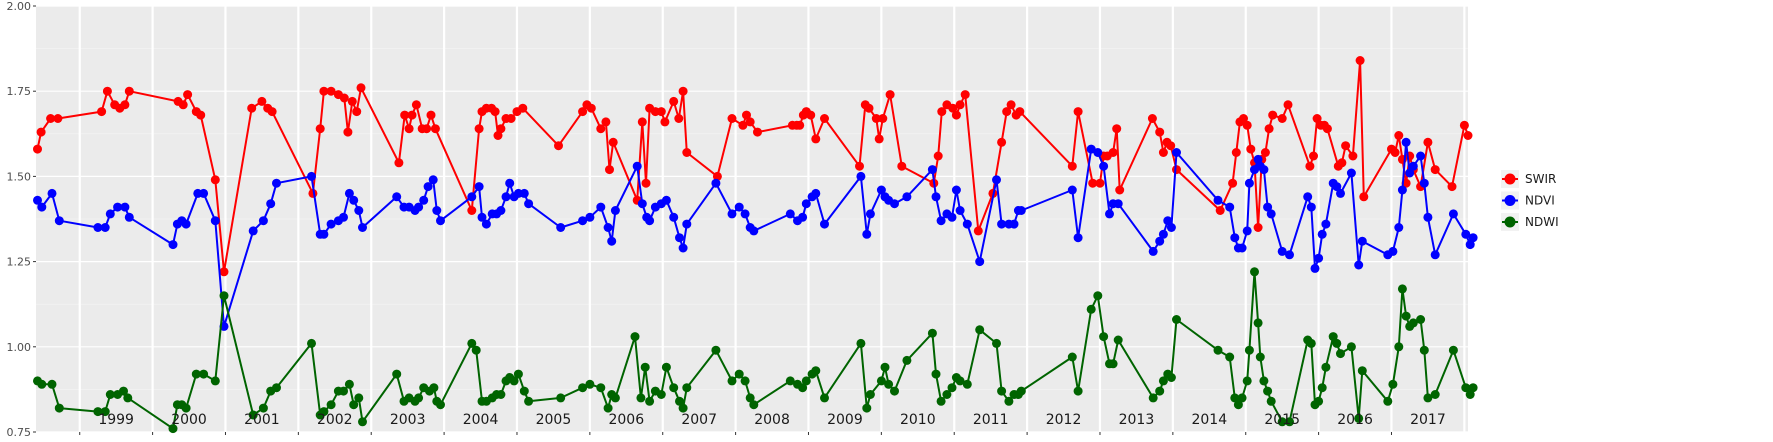  What do you see at coordinates (1542, 222) in the screenshot?
I see `legend-label: NDWI` at bounding box center [1542, 222].